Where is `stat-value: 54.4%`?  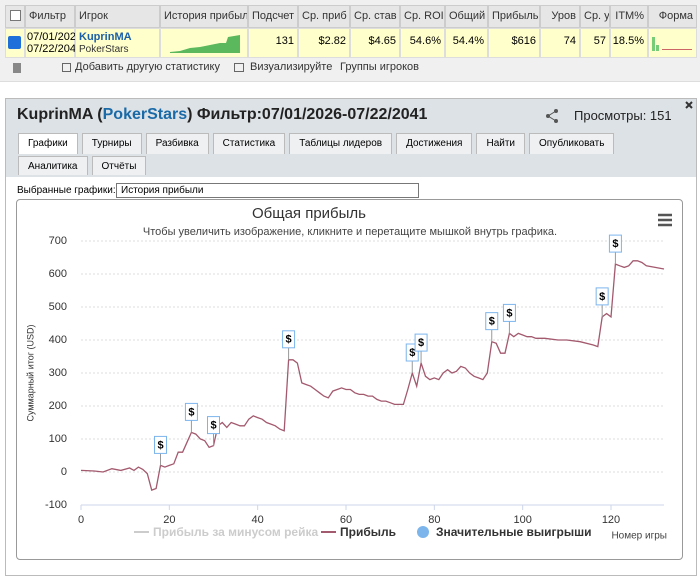
stat-value: 54.4% is located at coordinates (468, 41).